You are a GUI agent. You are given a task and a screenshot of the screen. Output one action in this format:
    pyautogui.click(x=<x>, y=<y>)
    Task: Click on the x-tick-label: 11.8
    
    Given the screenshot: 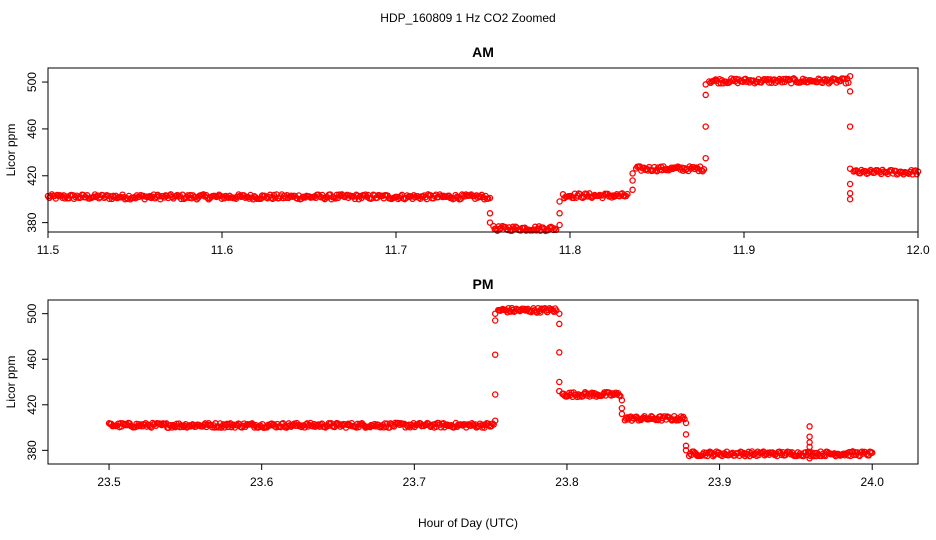 What is the action you would take?
    pyautogui.click(x=570, y=250)
    